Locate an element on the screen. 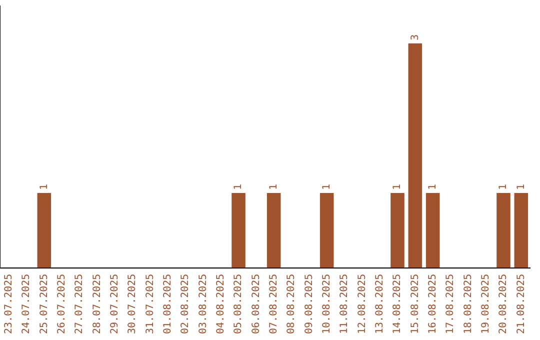  x-tick-label: 17.08.2025 is located at coordinates (450, 304).